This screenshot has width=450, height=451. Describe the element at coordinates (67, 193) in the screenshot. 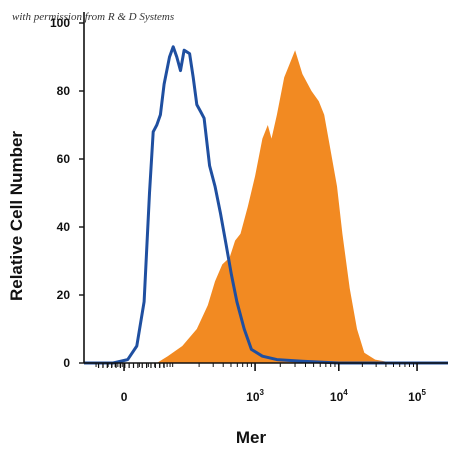

I see `y-axis-ticks: 0 20 40 60 80 100` at that location.